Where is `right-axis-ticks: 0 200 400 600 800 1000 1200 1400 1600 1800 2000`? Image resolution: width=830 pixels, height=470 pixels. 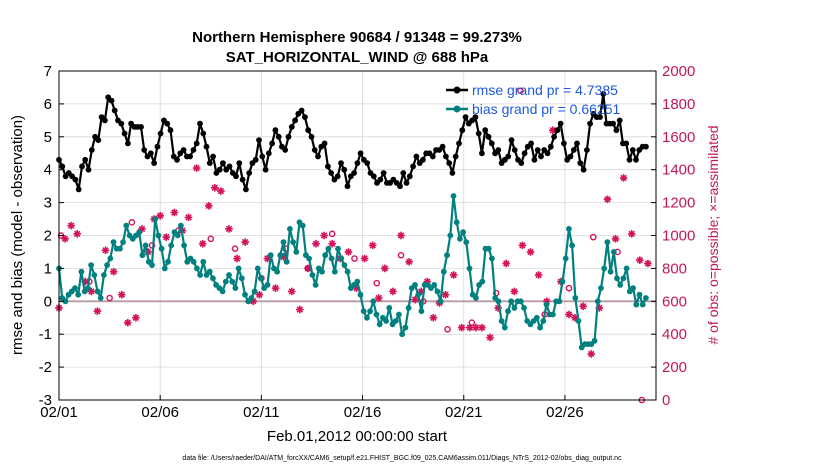 right-axis-ticks: 0 200 400 600 800 1000 1200 1400 1600 1800 2000 is located at coordinates (673, 236).